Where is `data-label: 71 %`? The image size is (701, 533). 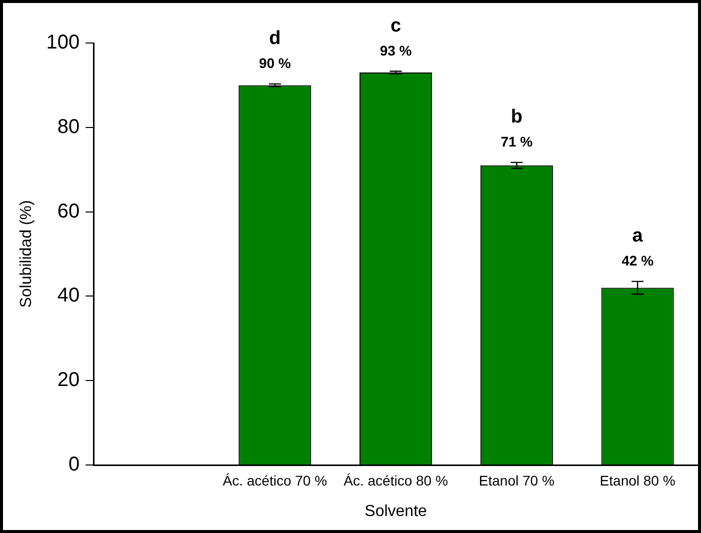
data-label: 71 % is located at coordinates (517, 141).